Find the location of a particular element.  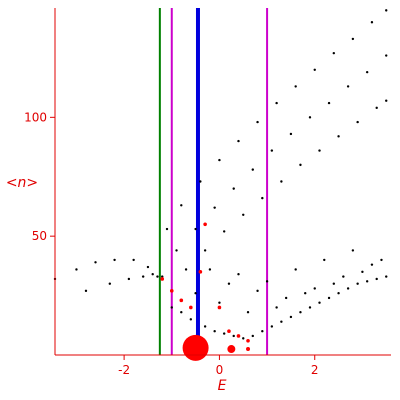

x-tick-label: -2 is located at coordinates (124, 370).